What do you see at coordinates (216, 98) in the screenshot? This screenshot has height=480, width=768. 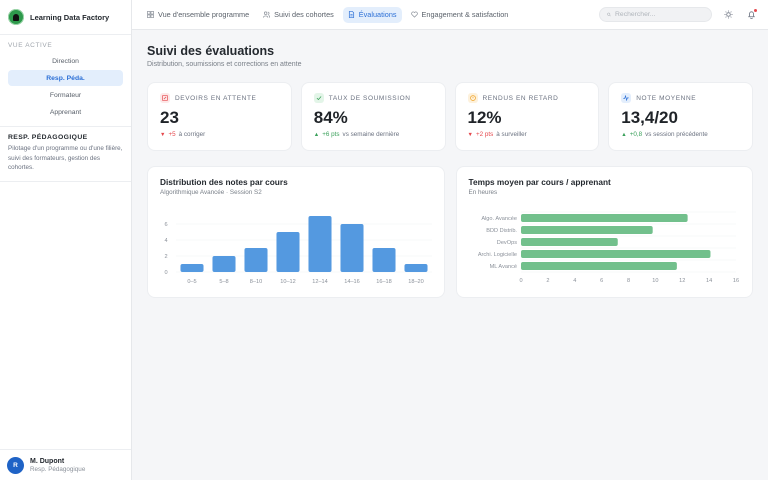 I see `kpi-label: DEVOIRS EN ATTENTE` at bounding box center [216, 98].